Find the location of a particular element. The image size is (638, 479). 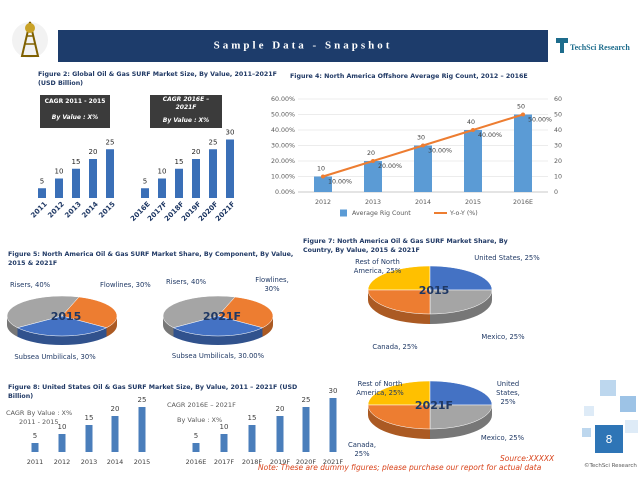

annotation-box is located at coordinates (186, 111).